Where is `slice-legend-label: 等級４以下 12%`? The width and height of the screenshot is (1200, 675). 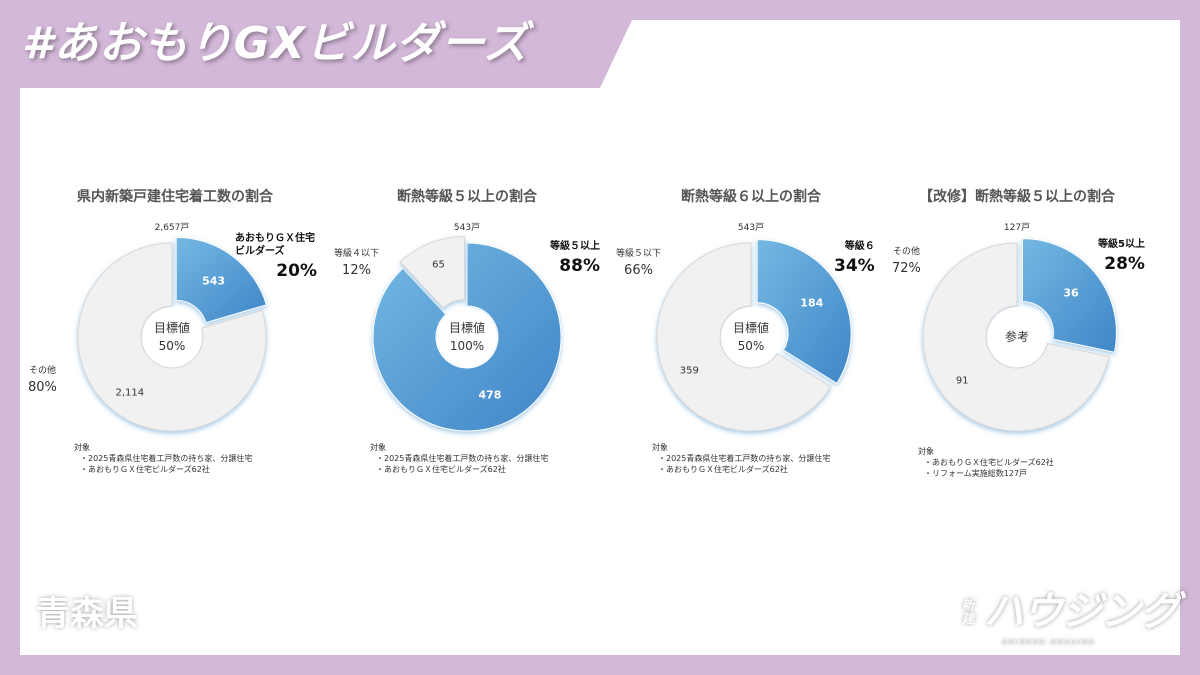 slice-legend-label: 等級４以下 12% is located at coordinates (356, 263).